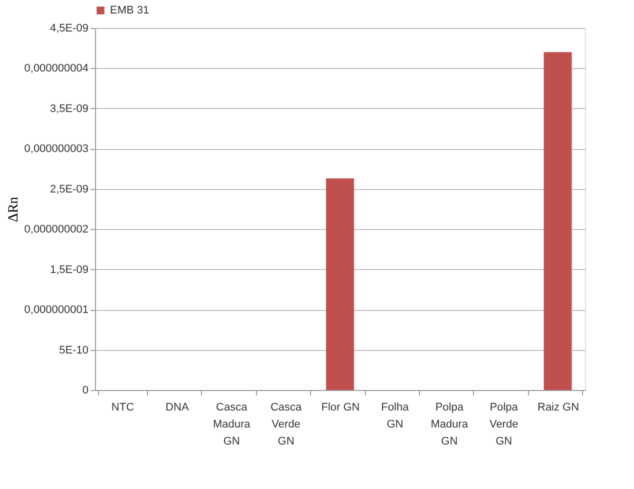  I want to click on x-tick-label: Folha GN, so click(395, 416).